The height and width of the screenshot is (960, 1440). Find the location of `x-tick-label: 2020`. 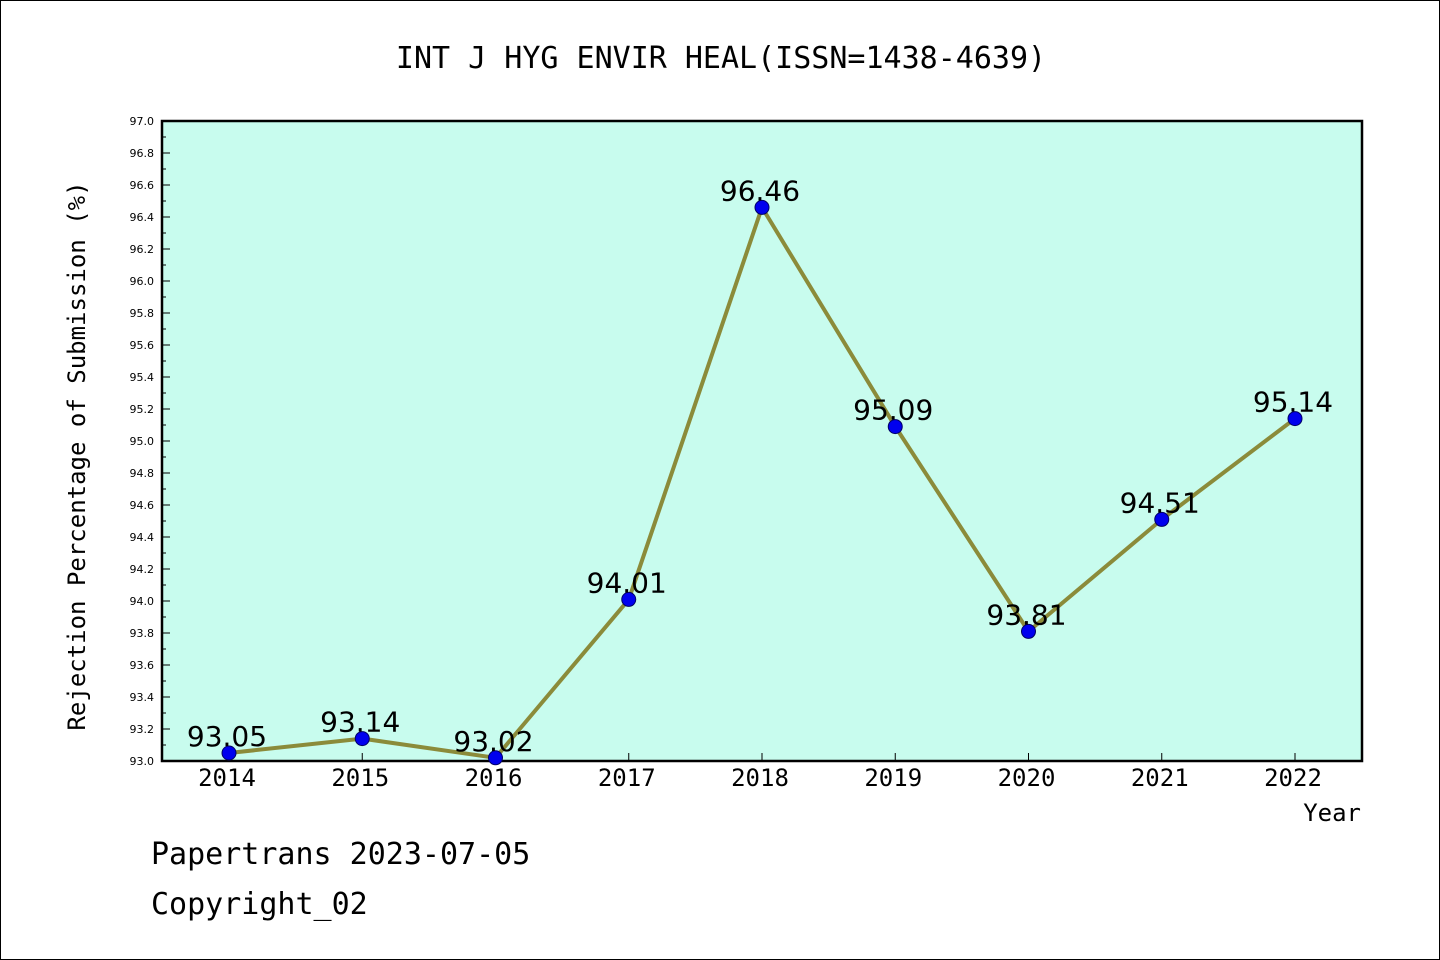

x-tick-label: 2020 is located at coordinates (1027, 778).